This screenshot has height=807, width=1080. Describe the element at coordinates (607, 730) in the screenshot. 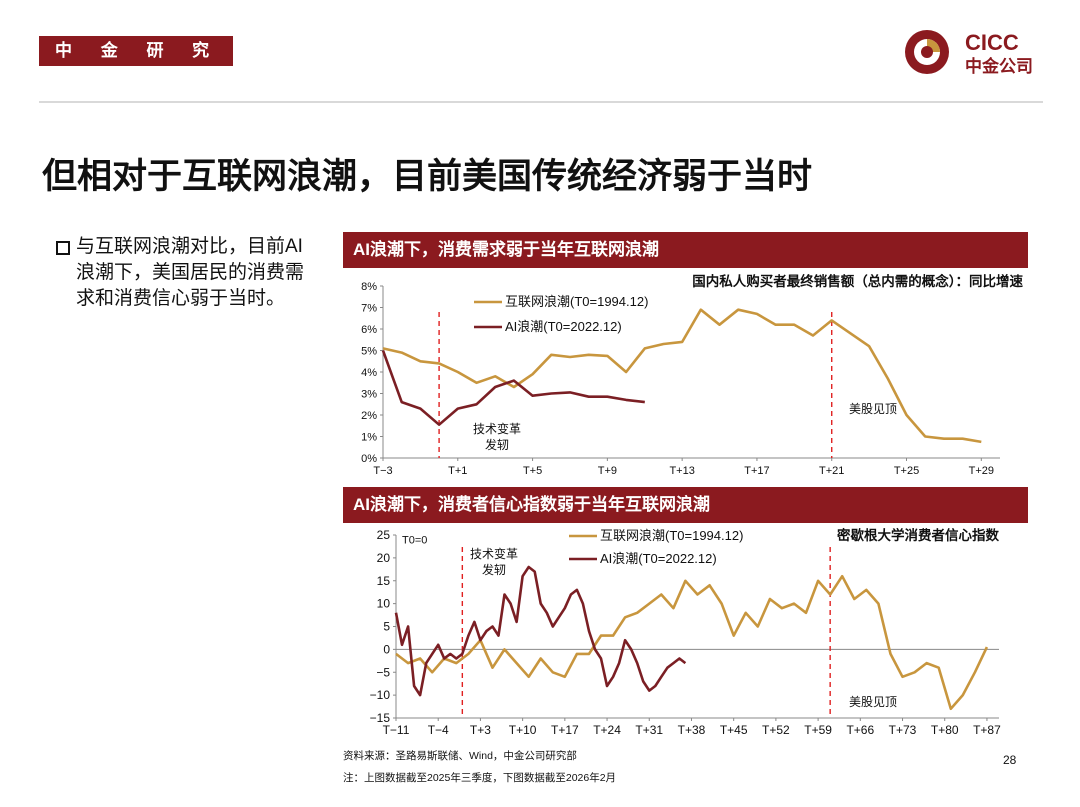

I see `x-tick-label: T+24` at that location.